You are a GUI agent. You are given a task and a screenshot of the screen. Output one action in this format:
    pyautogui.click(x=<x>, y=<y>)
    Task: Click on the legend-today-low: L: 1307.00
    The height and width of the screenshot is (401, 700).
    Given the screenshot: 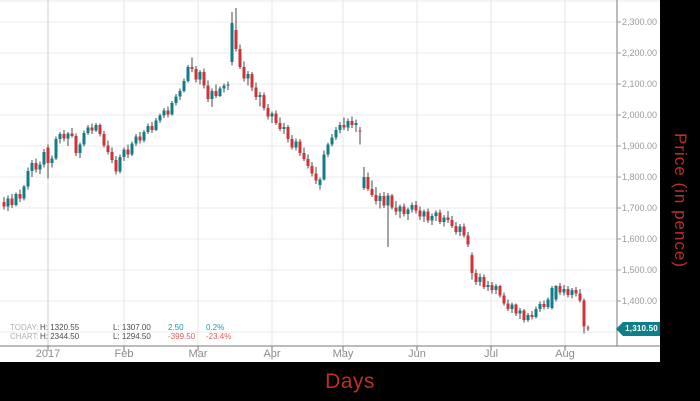 What is the action you would take?
    pyautogui.click(x=132, y=327)
    